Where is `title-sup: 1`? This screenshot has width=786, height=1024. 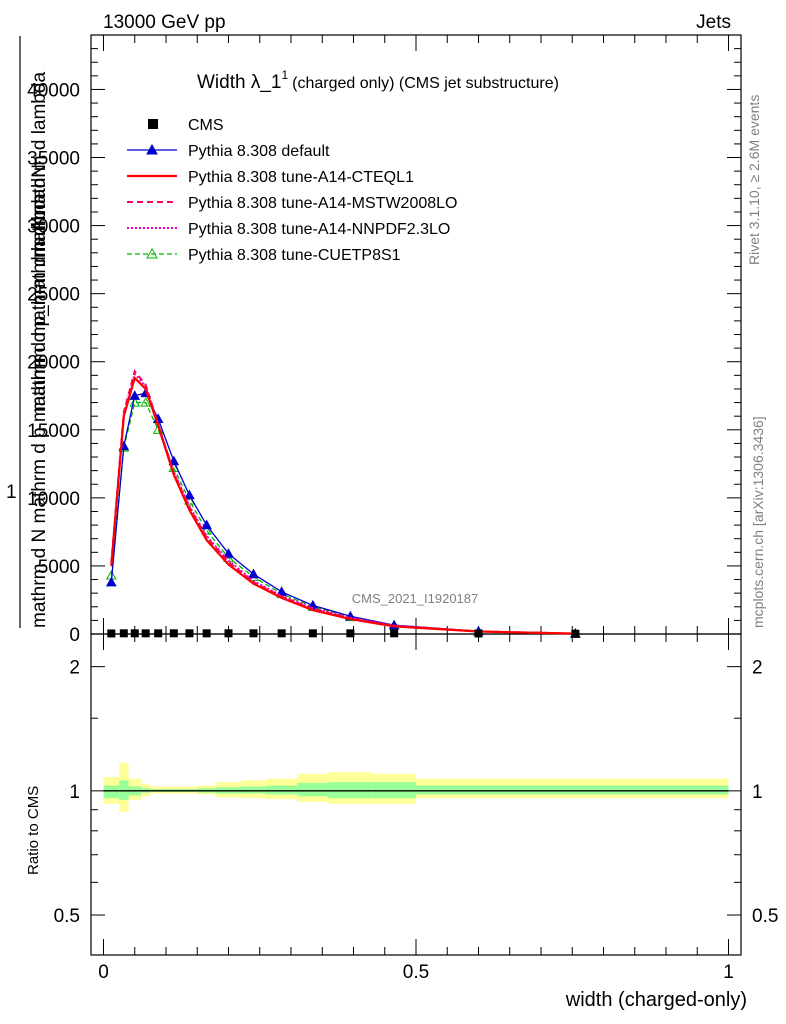
title-sup: 1 is located at coordinates (284, 75).